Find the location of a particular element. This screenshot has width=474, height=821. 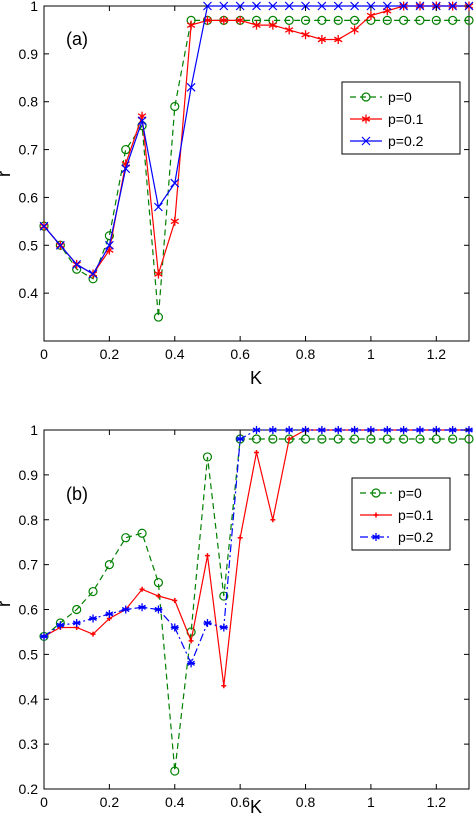

panel-b-y-tick-label: 0.4 is located at coordinates (29, 699).